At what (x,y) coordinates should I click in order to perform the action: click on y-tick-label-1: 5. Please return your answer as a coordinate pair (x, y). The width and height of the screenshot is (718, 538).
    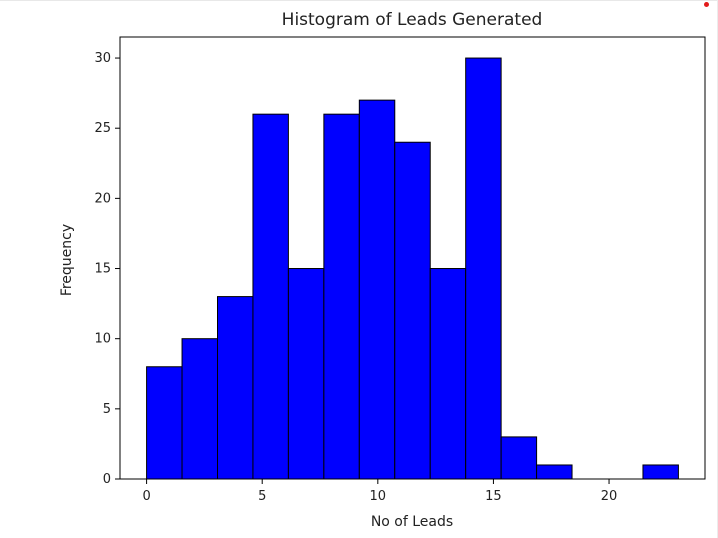
    Looking at the image, I should click on (107, 409).